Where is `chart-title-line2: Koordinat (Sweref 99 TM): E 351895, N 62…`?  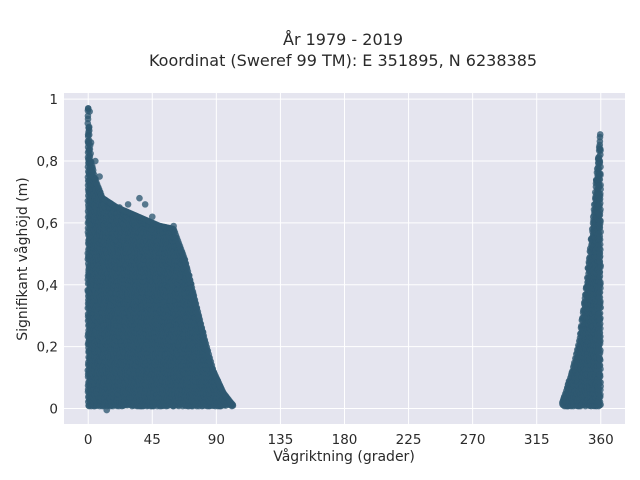
chart-title-line2: Koordinat (Sweref 99 TM): E 351895, N 62… is located at coordinates (343, 60).